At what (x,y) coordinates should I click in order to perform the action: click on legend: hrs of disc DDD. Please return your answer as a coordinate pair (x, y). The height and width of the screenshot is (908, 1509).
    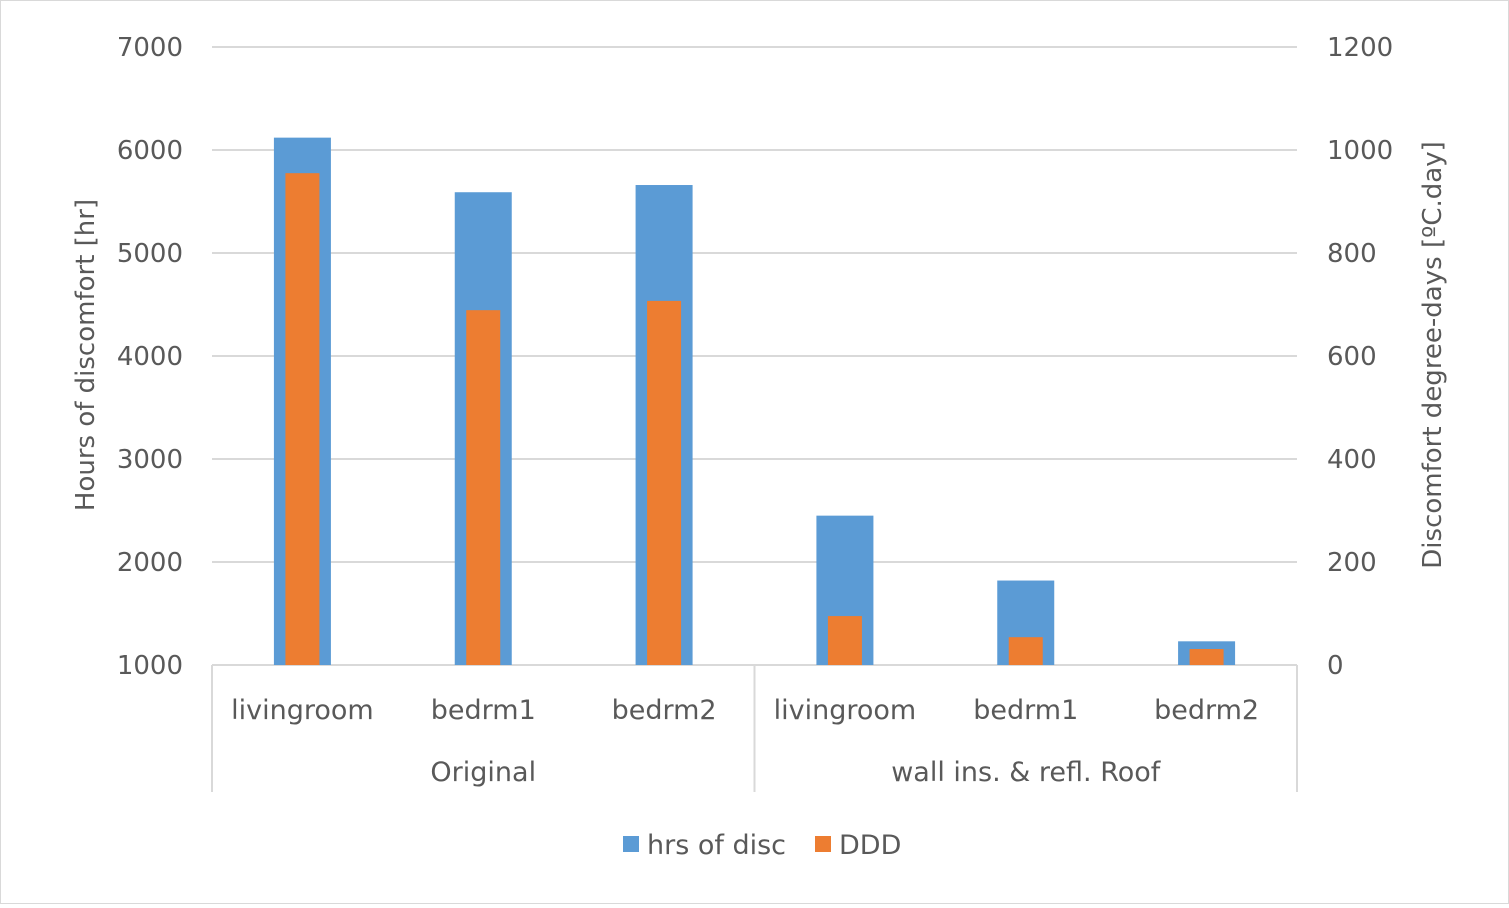
    Looking at the image, I should click on (762, 845).